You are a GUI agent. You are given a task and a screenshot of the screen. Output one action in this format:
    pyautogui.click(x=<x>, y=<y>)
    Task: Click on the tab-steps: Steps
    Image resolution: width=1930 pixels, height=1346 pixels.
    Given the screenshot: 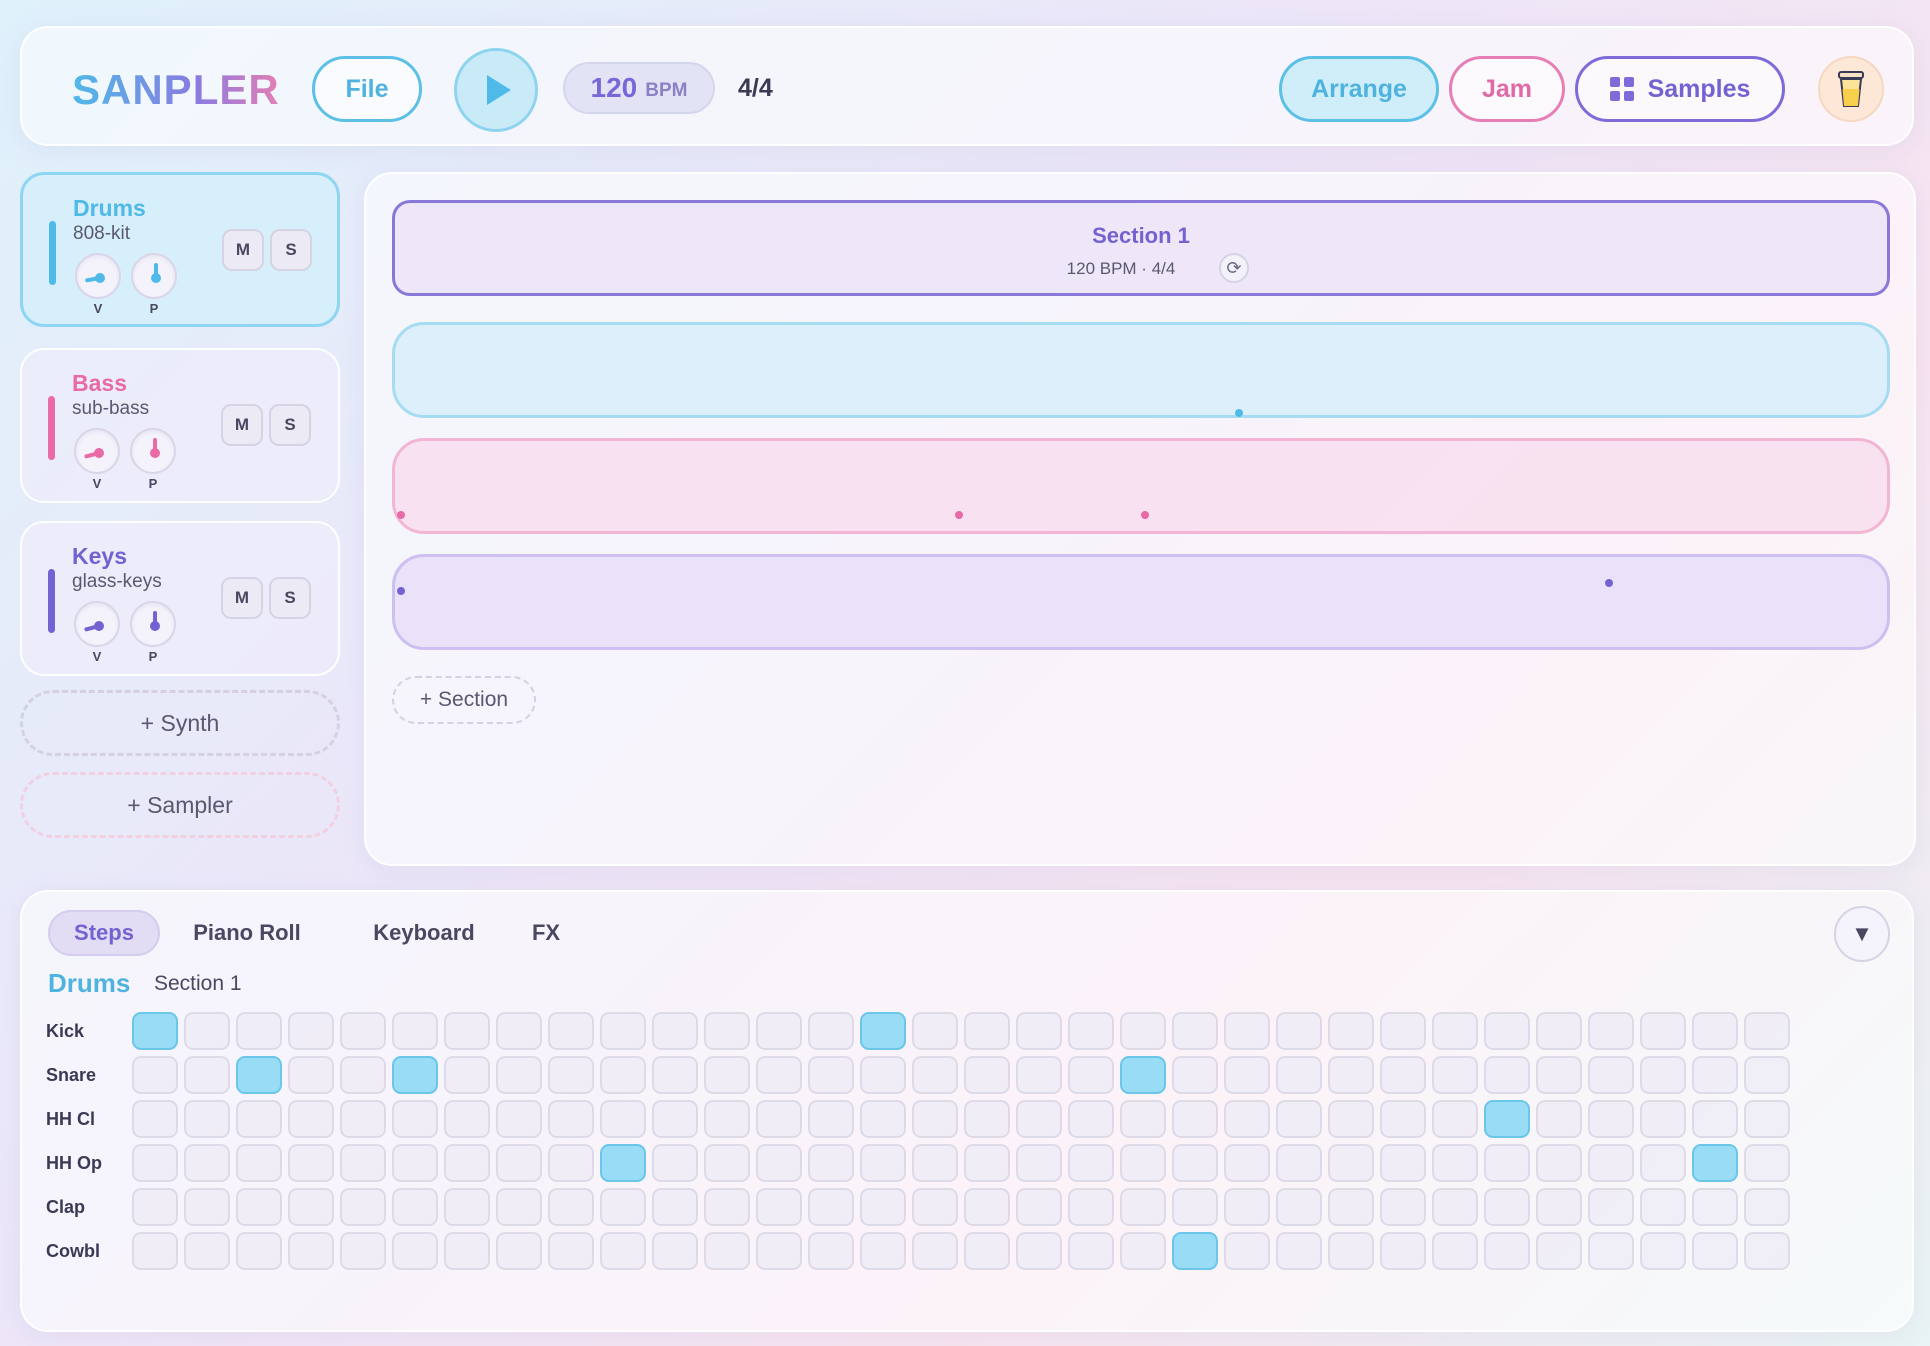 What is the action you would take?
    pyautogui.click(x=104, y=933)
    